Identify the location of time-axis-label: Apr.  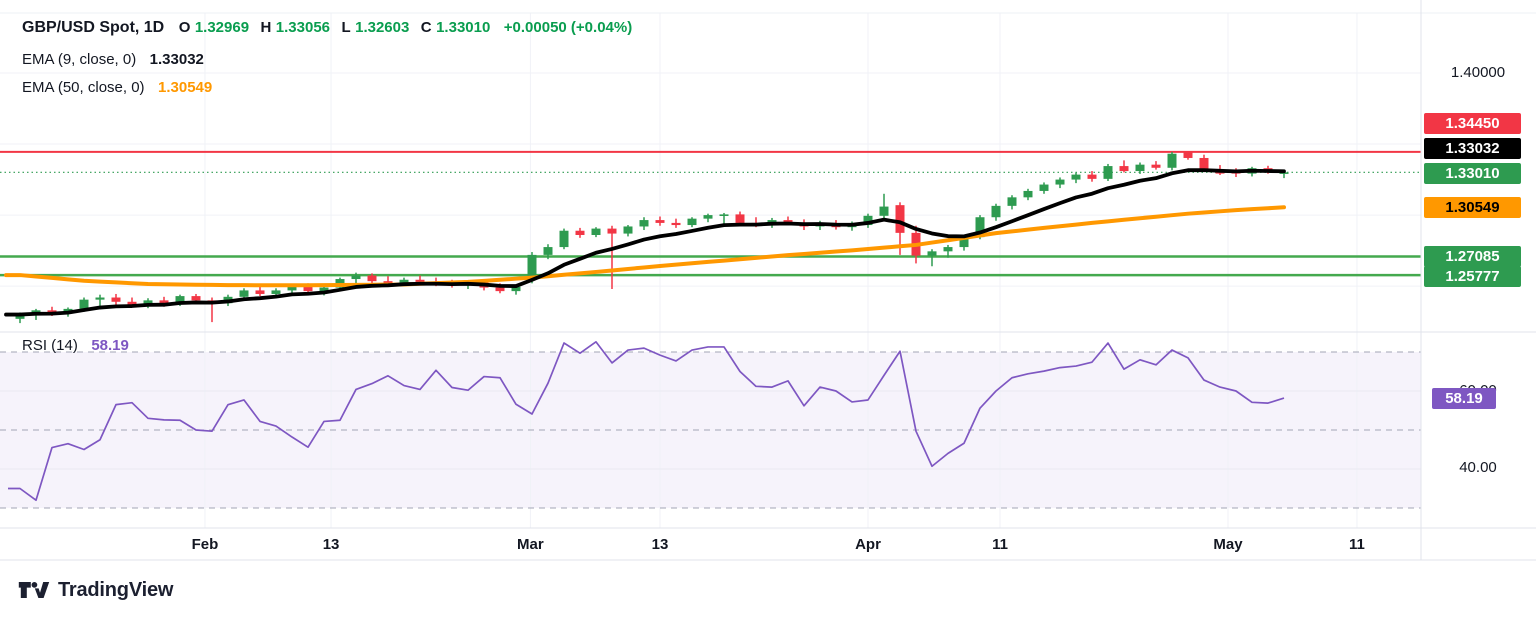
(868, 544).